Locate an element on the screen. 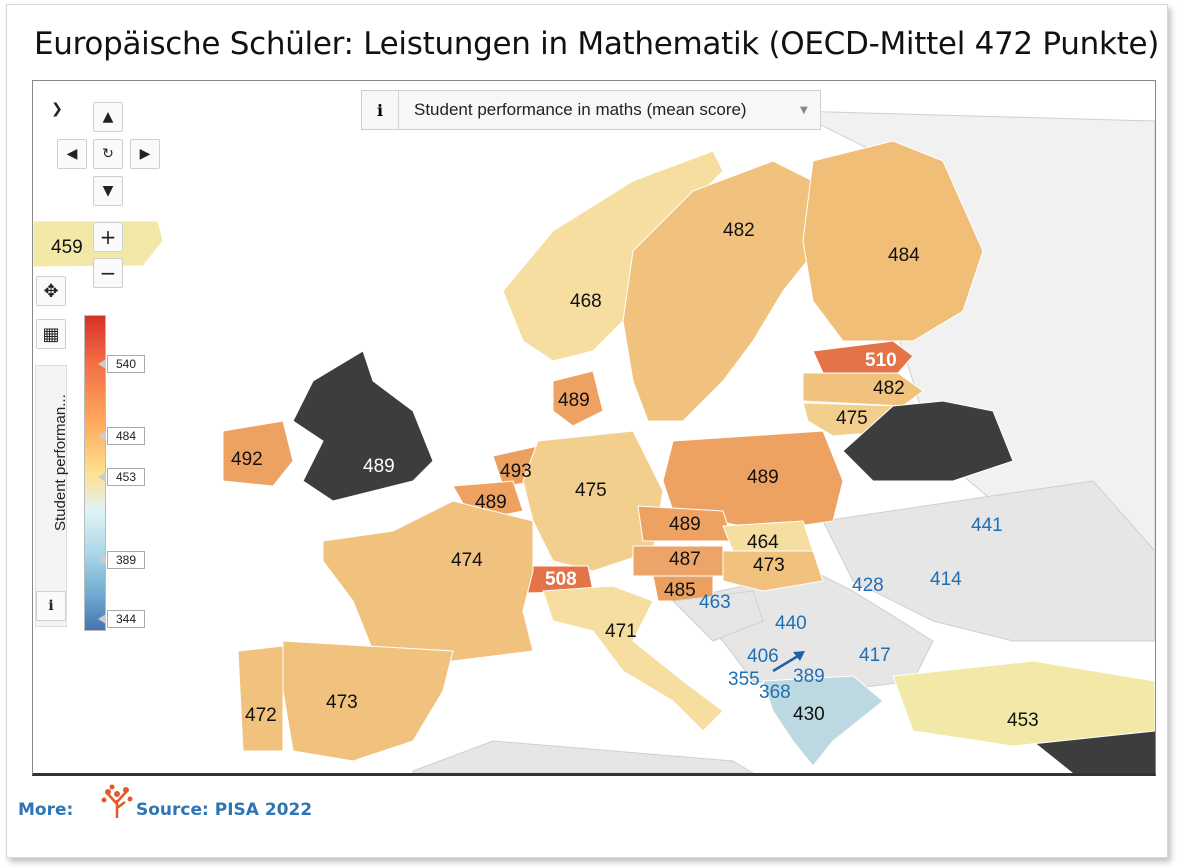 The image size is (1187, 868). label-bulgaria: 417 is located at coordinates (875, 655).